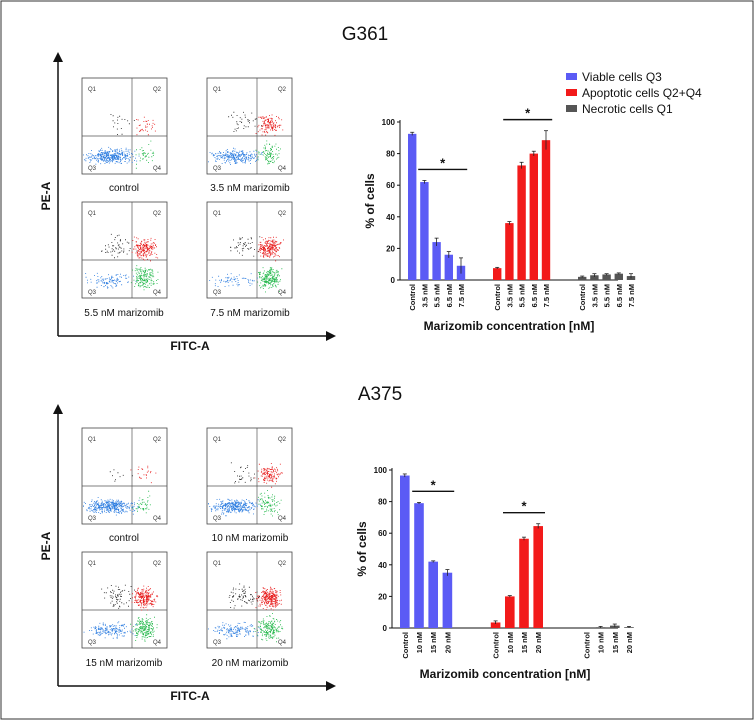 The width and height of the screenshot is (754, 720). Describe the element at coordinates (390, 217) in the screenshot. I see `y-tick-label: 40` at that location.